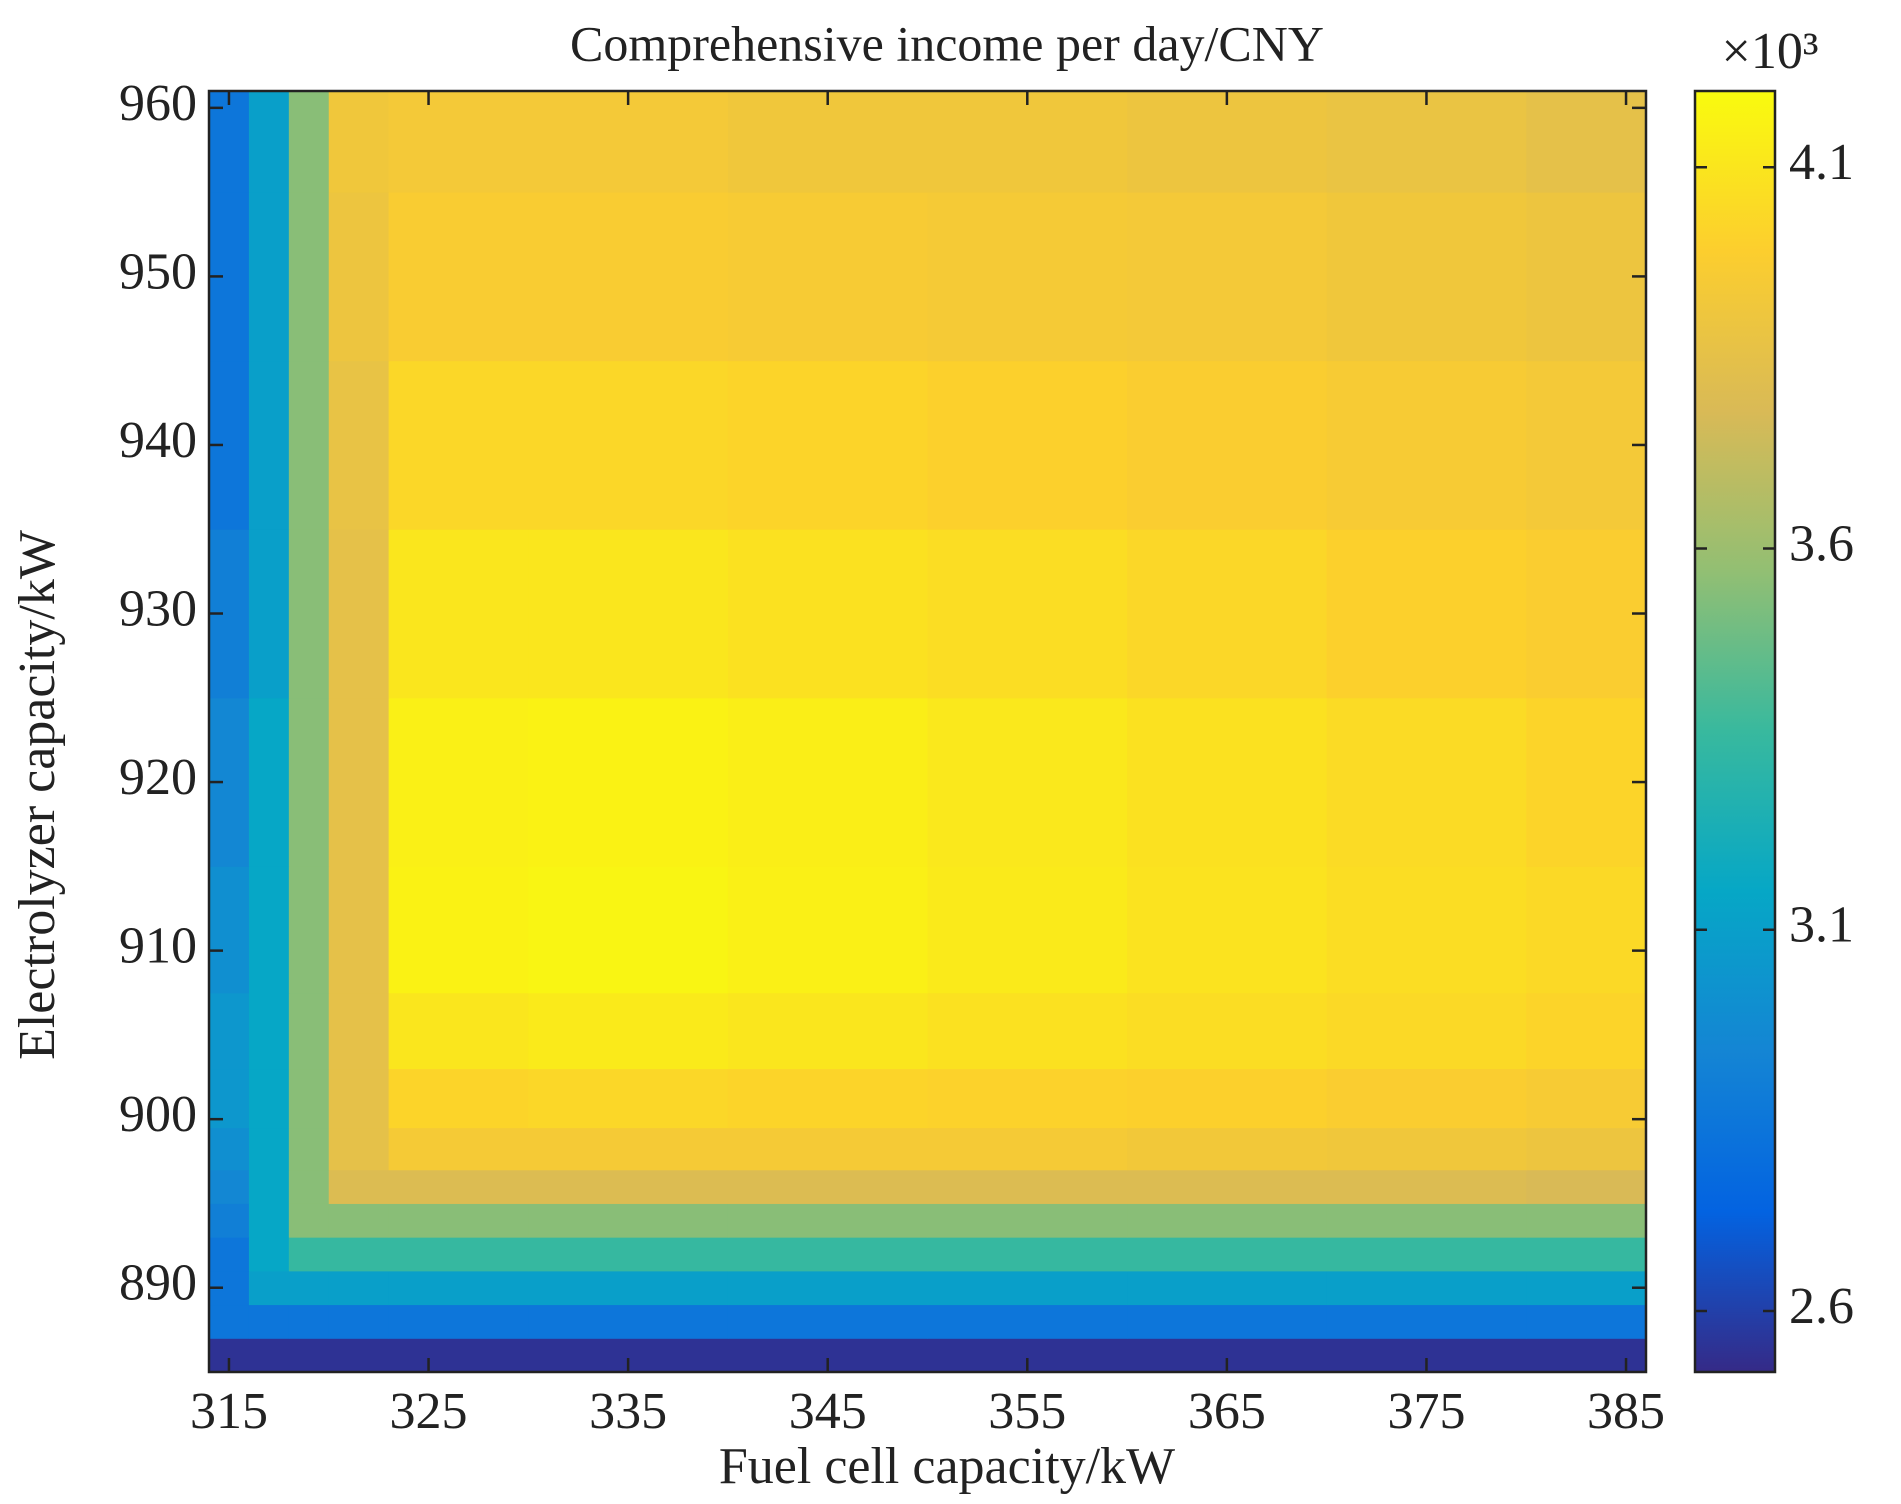 Image resolution: width=1901 pixels, height=1504 pixels. I want to click on y-tick-label: 920, so click(158, 777).